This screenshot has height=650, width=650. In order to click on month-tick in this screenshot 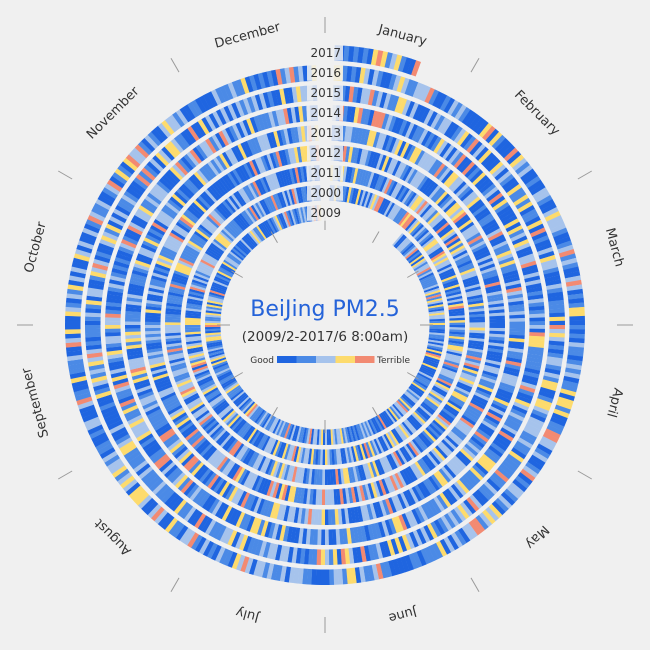, I will do `click(475, 584)`.